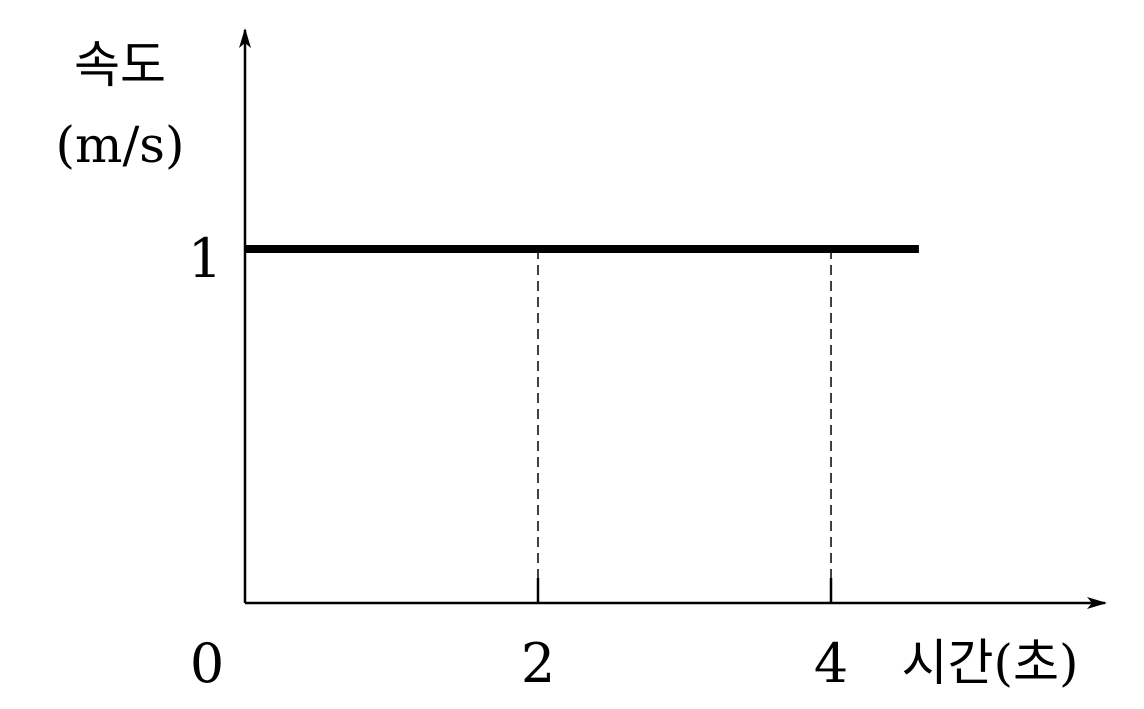 The image size is (1144, 709). Describe the element at coordinates (831, 663) in the screenshot. I see `x-tick-label: 4` at that location.